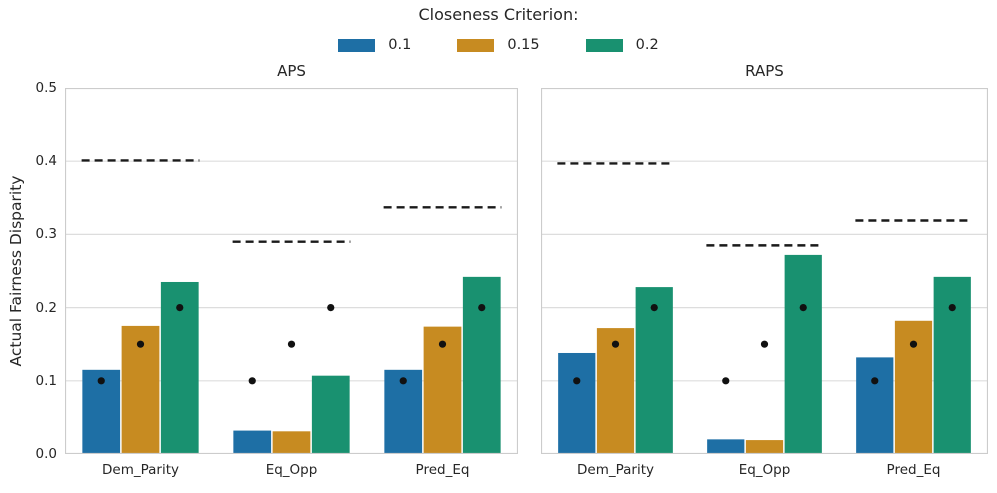 This screenshot has width=997, height=493. I want to click on legend-item-0.1: 0.1, so click(374, 45).